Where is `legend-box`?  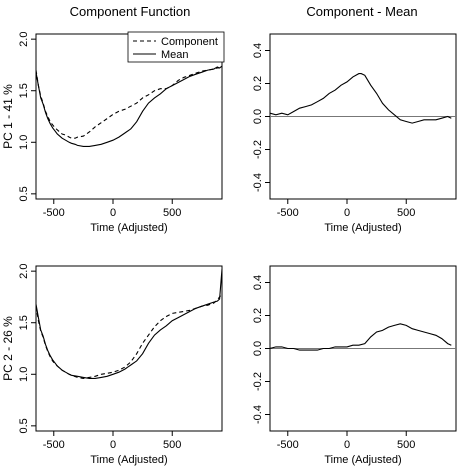 legend-box is located at coordinates (176, 47).